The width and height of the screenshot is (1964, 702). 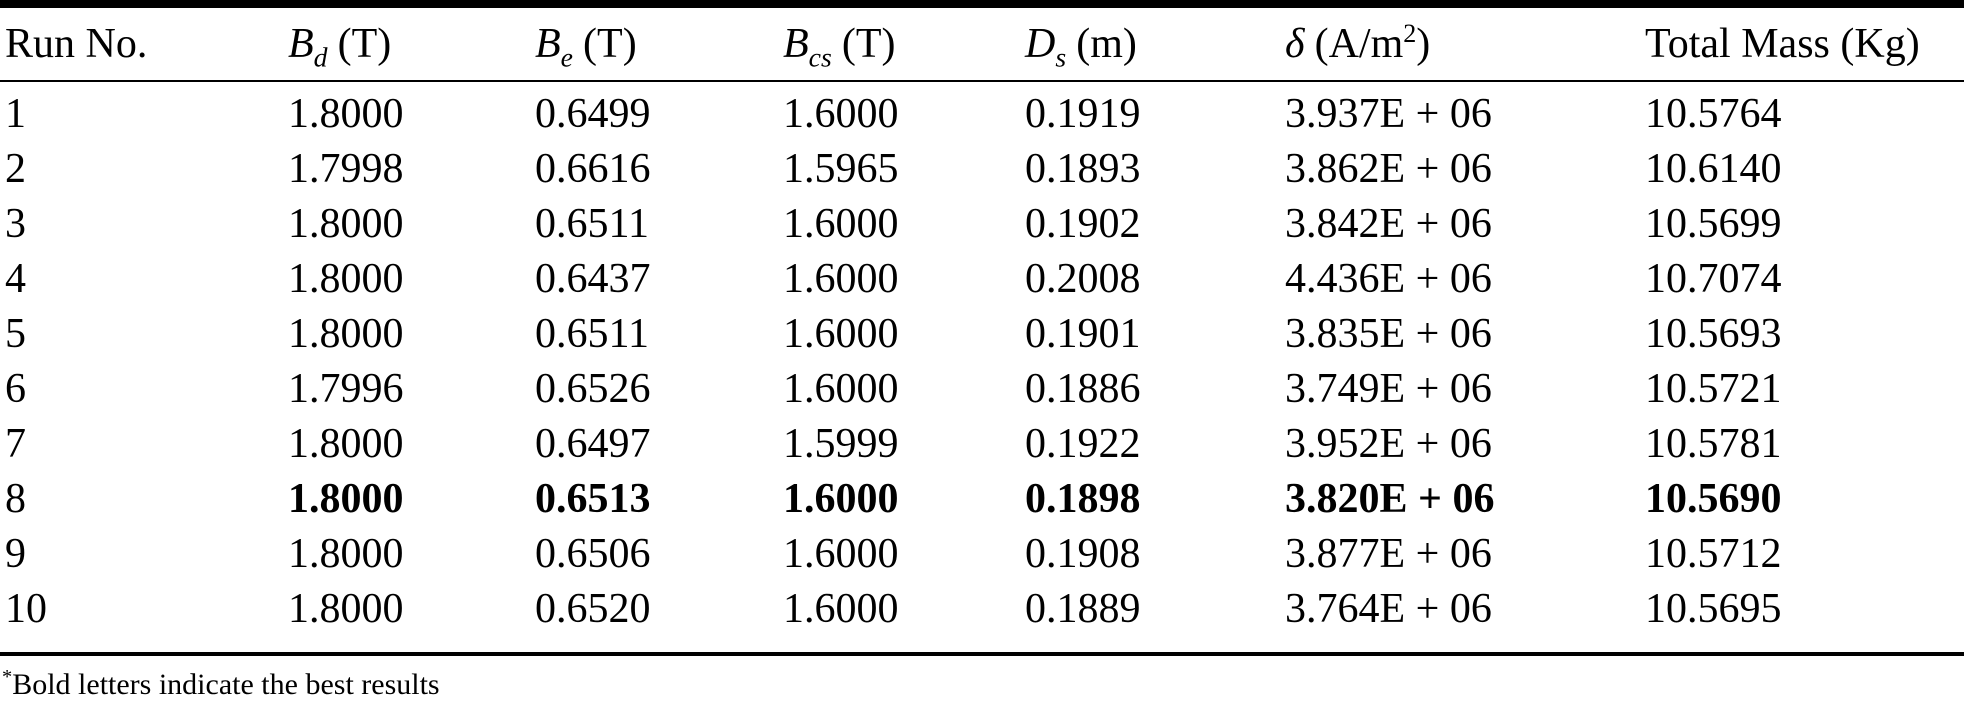 I want to click on math-subscript: s, so click(x=1061, y=57).